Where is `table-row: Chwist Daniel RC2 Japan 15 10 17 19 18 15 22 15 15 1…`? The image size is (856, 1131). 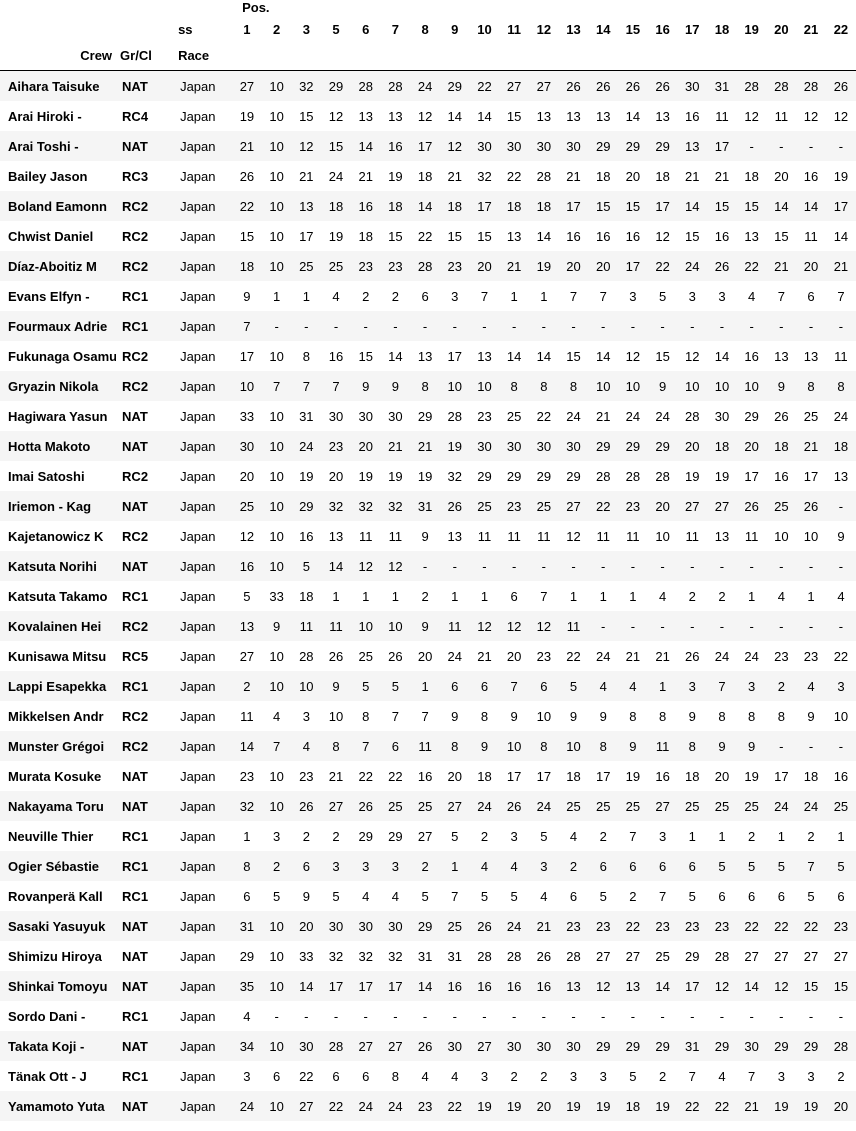 table-row: Chwist Daniel RC2 Japan 15 10 17 19 18 15 22 15 15 1… is located at coordinates (428, 236).